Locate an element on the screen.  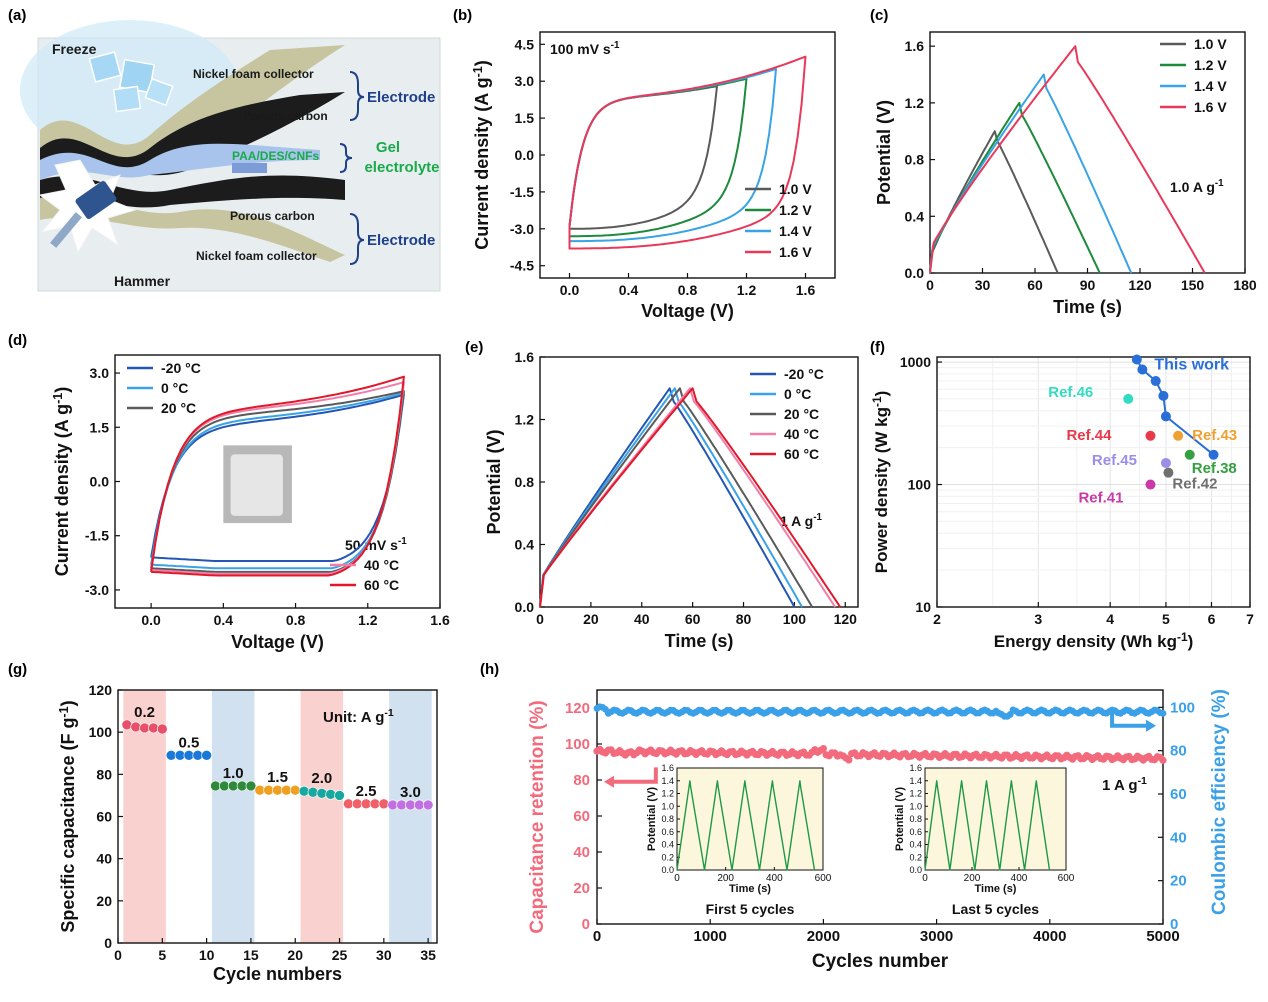
chart-h-inset-2-line is located at coordinates (987, 825).